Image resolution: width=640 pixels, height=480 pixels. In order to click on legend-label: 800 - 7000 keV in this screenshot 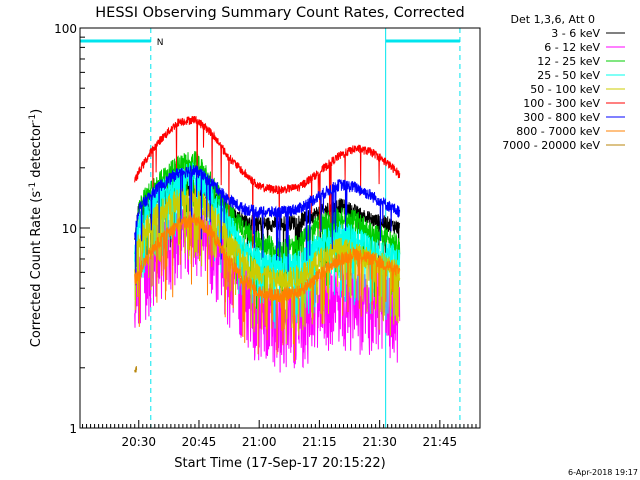, I will do `click(558, 131)`.